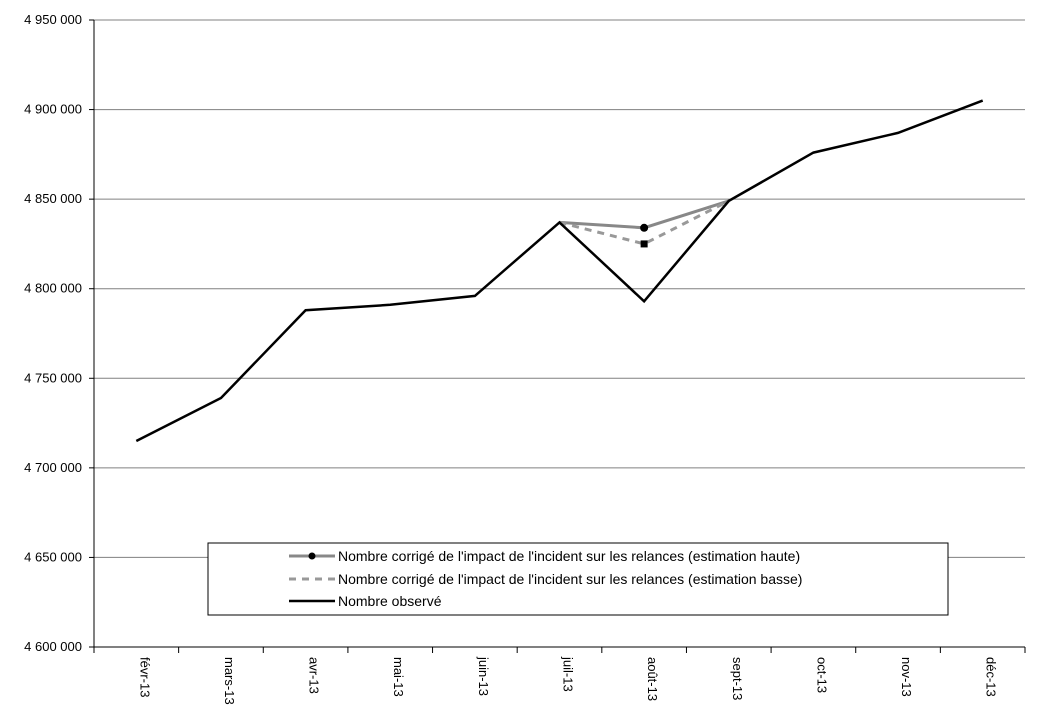 The image size is (1041, 711). What do you see at coordinates (53, 288) in the screenshot?
I see `y-tick-label: 4 800 000` at bounding box center [53, 288].